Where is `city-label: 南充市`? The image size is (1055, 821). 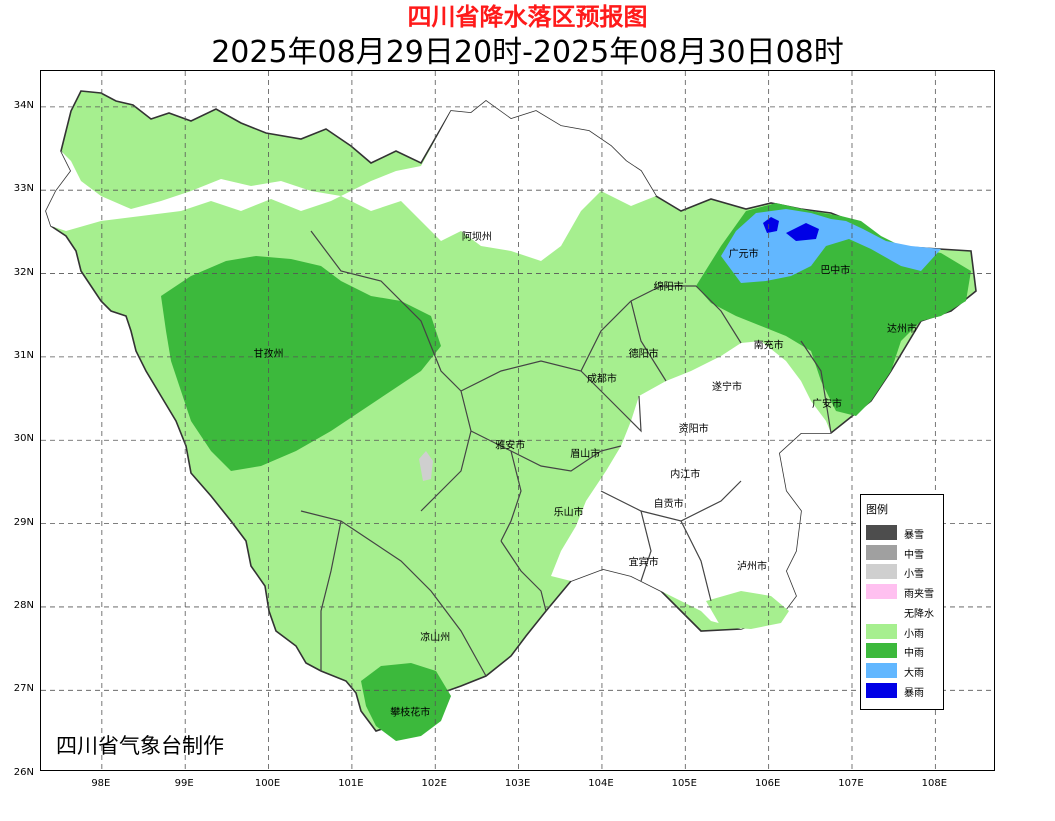
city-label: 南充市 is located at coordinates (769, 345).